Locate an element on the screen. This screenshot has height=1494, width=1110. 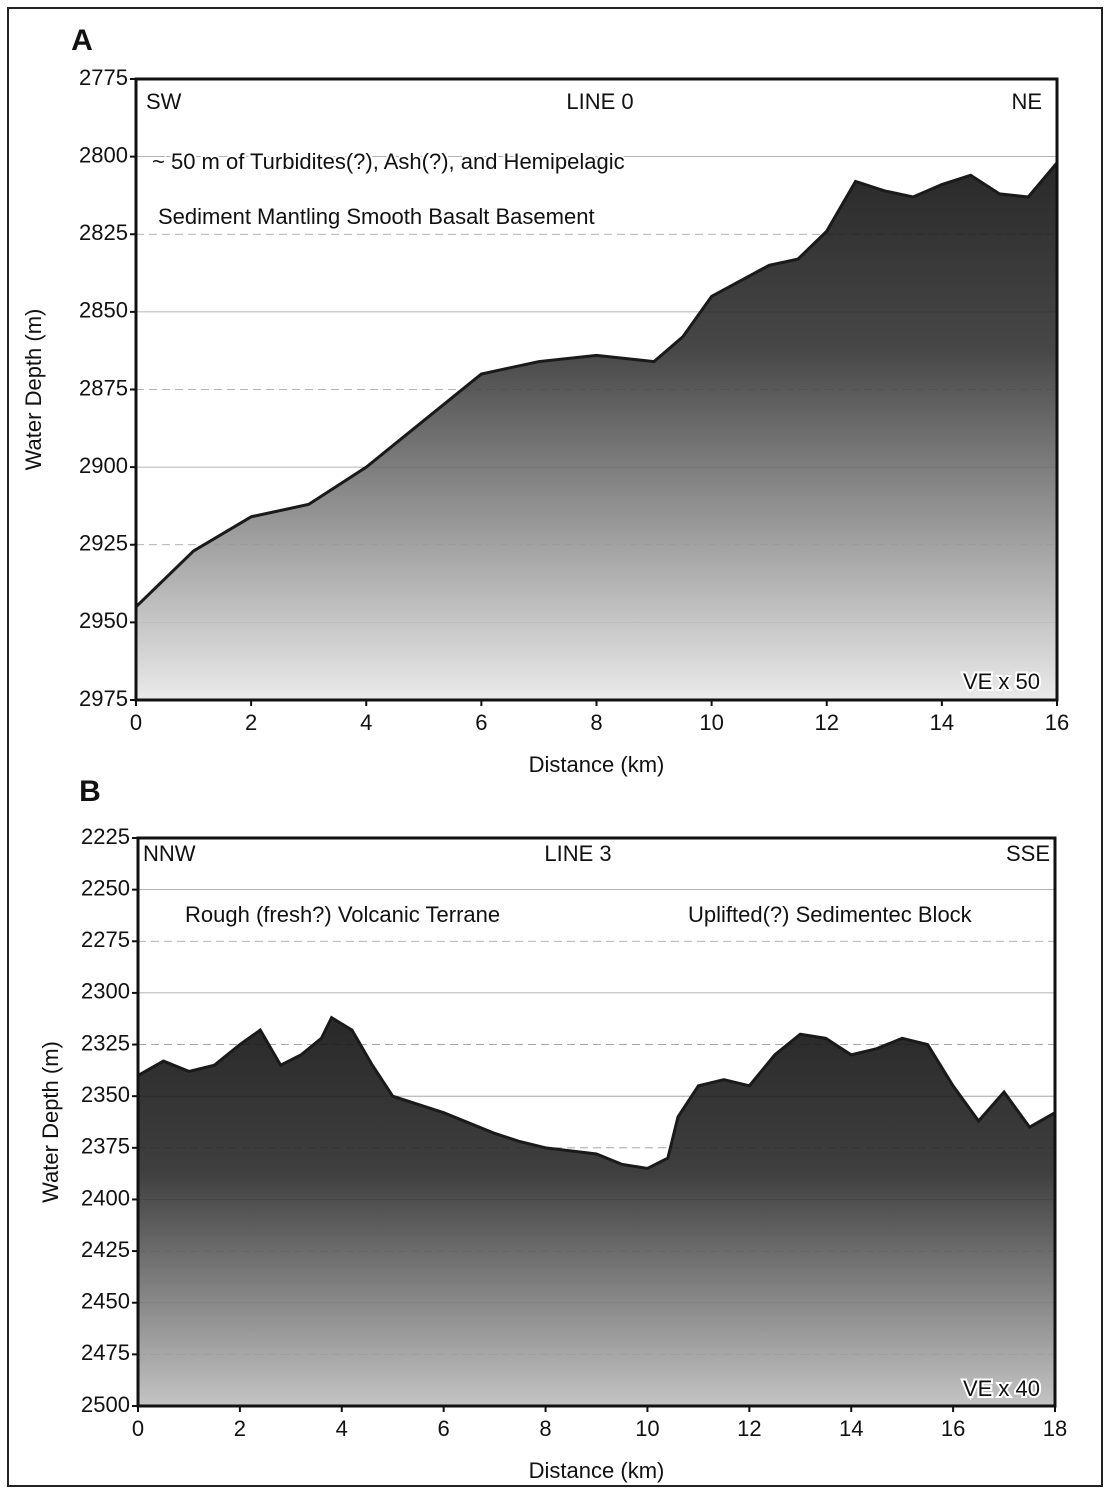
y-tick-label: 2225 is located at coordinates (105, 836).